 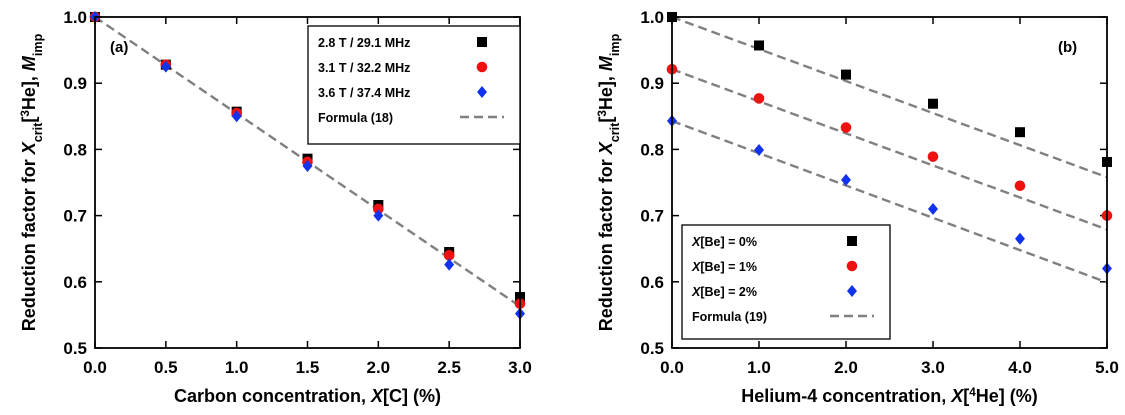 What do you see at coordinates (724, 292) in the screenshot?
I see `legend-label: X[Be] = 2%` at bounding box center [724, 292].